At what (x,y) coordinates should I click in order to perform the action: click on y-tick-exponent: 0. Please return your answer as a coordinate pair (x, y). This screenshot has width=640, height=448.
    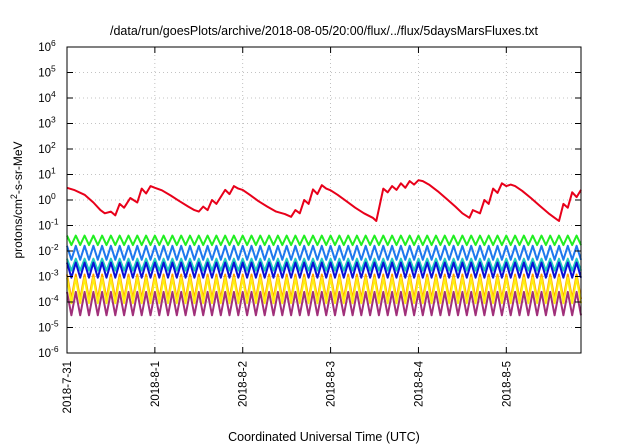
    Looking at the image, I should click on (53, 196).